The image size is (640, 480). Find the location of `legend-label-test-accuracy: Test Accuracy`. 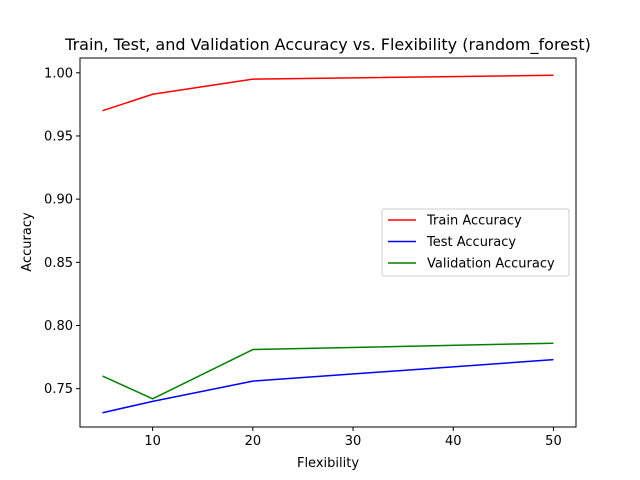

legend-label-test-accuracy: Test Accuracy is located at coordinates (471, 242).